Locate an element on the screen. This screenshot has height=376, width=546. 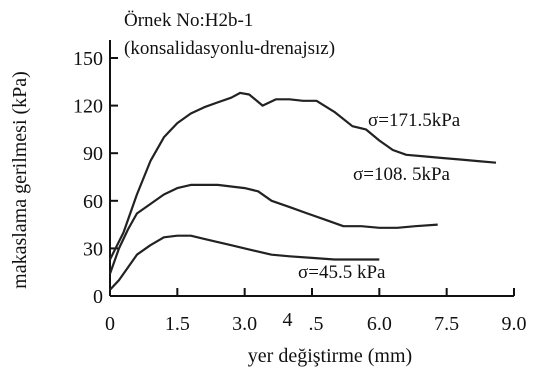
x-tick-label: 9.0 is located at coordinates (514, 324).